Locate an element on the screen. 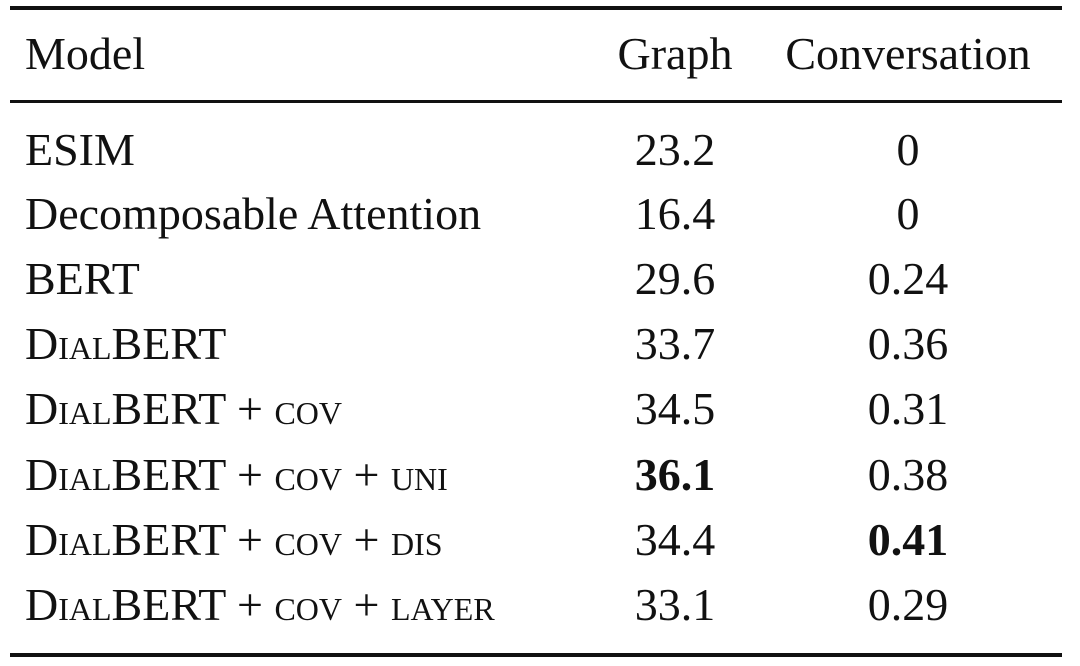  row-model: ESIM is located at coordinates (80, 149).